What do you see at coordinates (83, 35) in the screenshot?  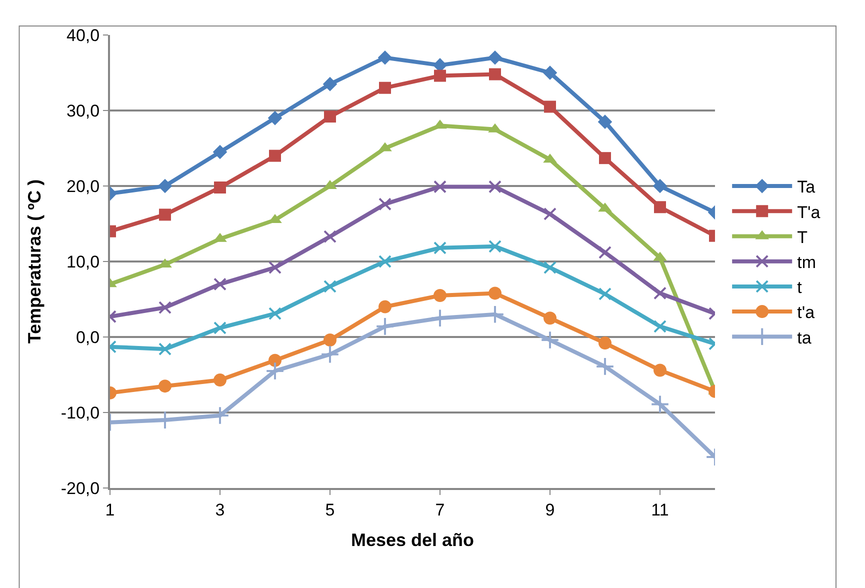 I see `y-tick-label: 40,0` at bounding box center [83, 35].